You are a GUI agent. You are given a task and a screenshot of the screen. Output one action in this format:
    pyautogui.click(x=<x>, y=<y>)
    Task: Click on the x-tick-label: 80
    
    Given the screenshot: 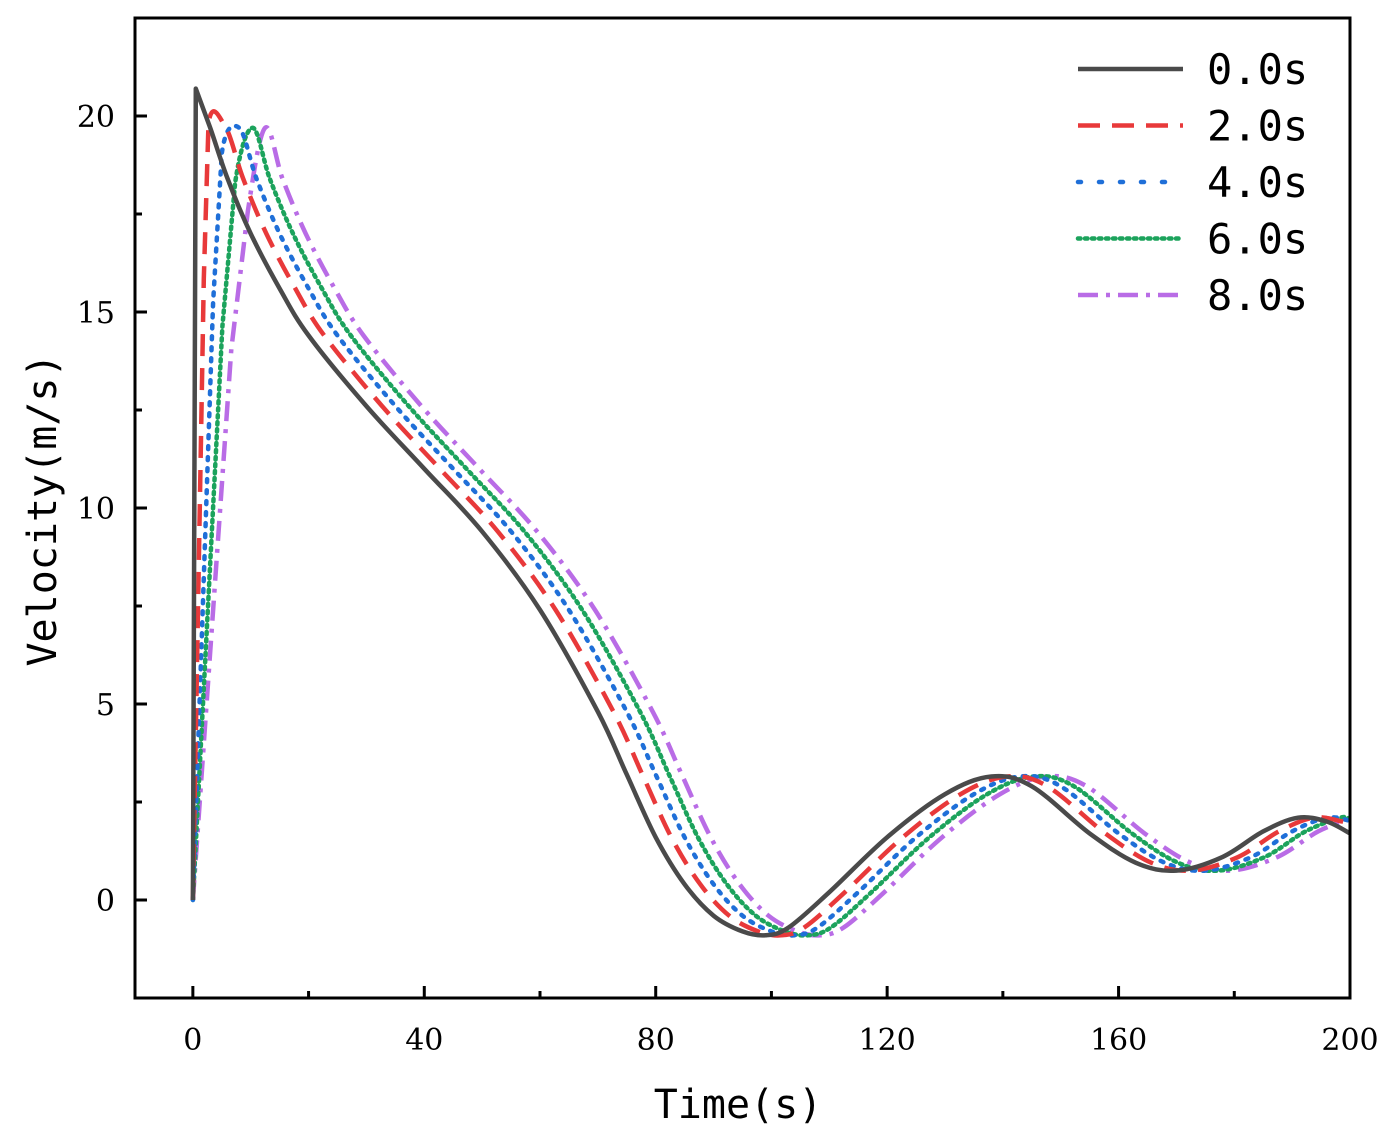 What is the action you would take?
    pyautogui.click(x=656, y=1040)
    